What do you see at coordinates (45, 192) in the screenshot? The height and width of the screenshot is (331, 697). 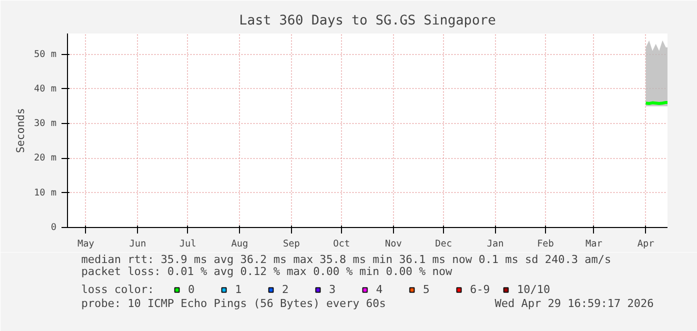 I see `y-tick-label: 10 m` at bounding box center [45, 192].